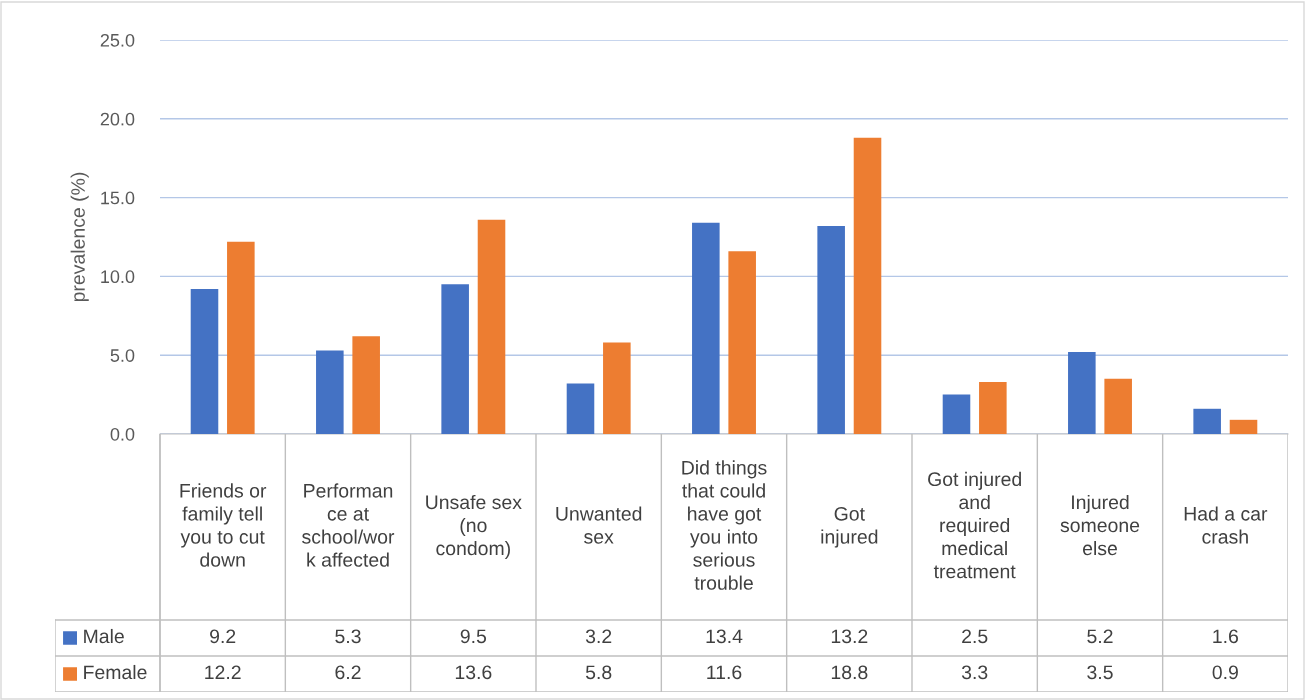 The height and width of the screenshot is (700, 1306). Describe the element at coordinates (724, 525) in the screenshot. I see `x-tick-label: Did things that could have got you into serious trouble` at that location.